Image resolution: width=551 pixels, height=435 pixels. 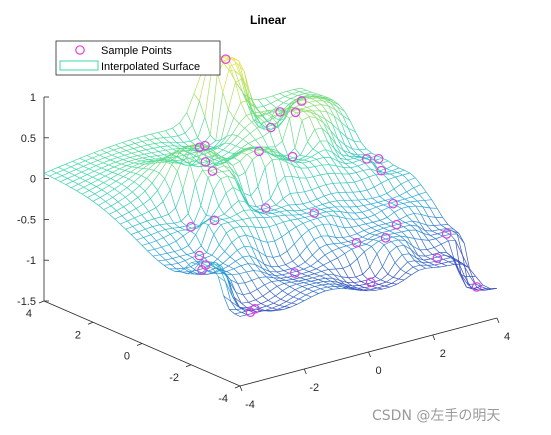 I want to click on z-tick-label: -1, so click(x=31, y=261).